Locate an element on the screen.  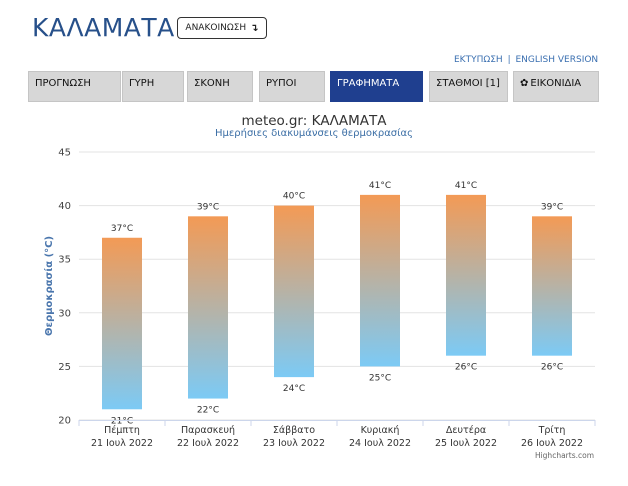
announcement-button: ΑΝΑΚΟΙΝΩΣΗ ↴ is located at coordinates (222, 28).